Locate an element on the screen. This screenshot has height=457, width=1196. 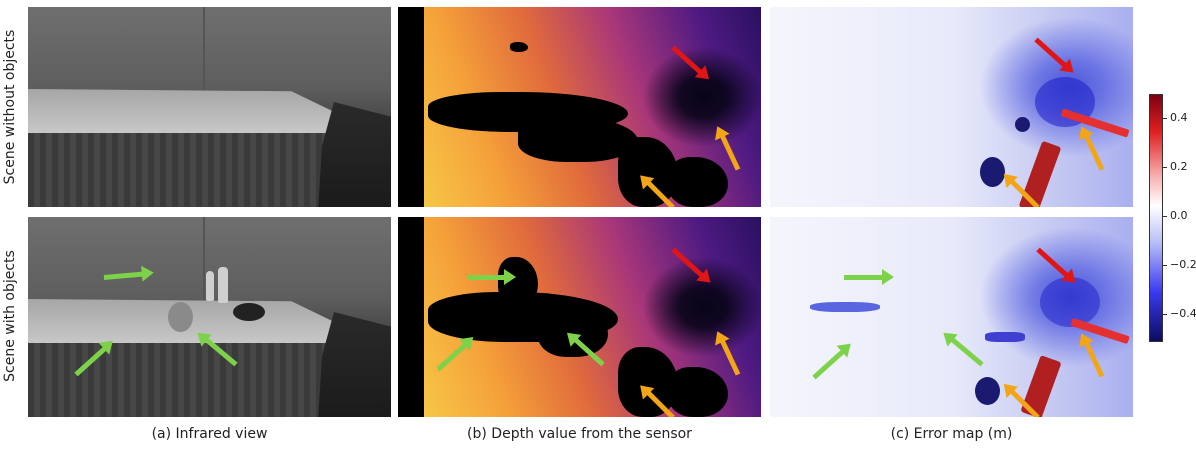
caption-error: (c) Error map (m) is located at coordinates (951, 434).